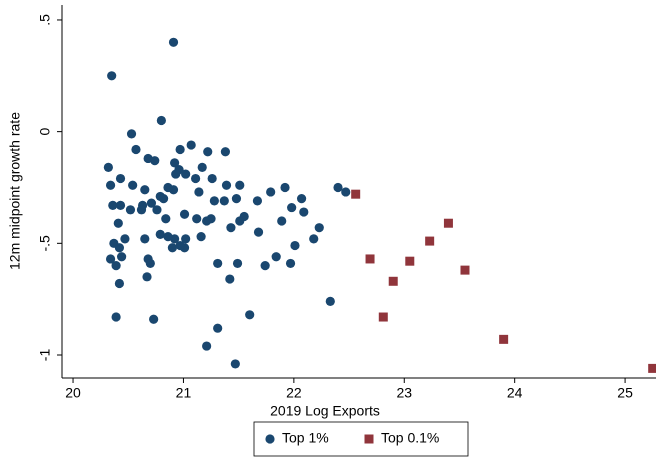  I want to click on y-tick-label: -1, so click(45, 355).